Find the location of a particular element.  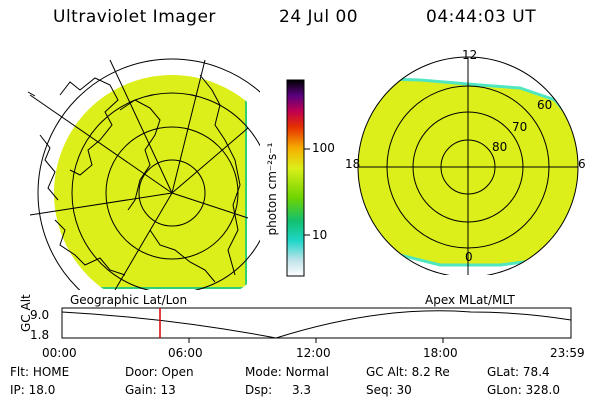

info-gc-alt: GC Alt: 8.2 Re is located at coordinates (408, 372).